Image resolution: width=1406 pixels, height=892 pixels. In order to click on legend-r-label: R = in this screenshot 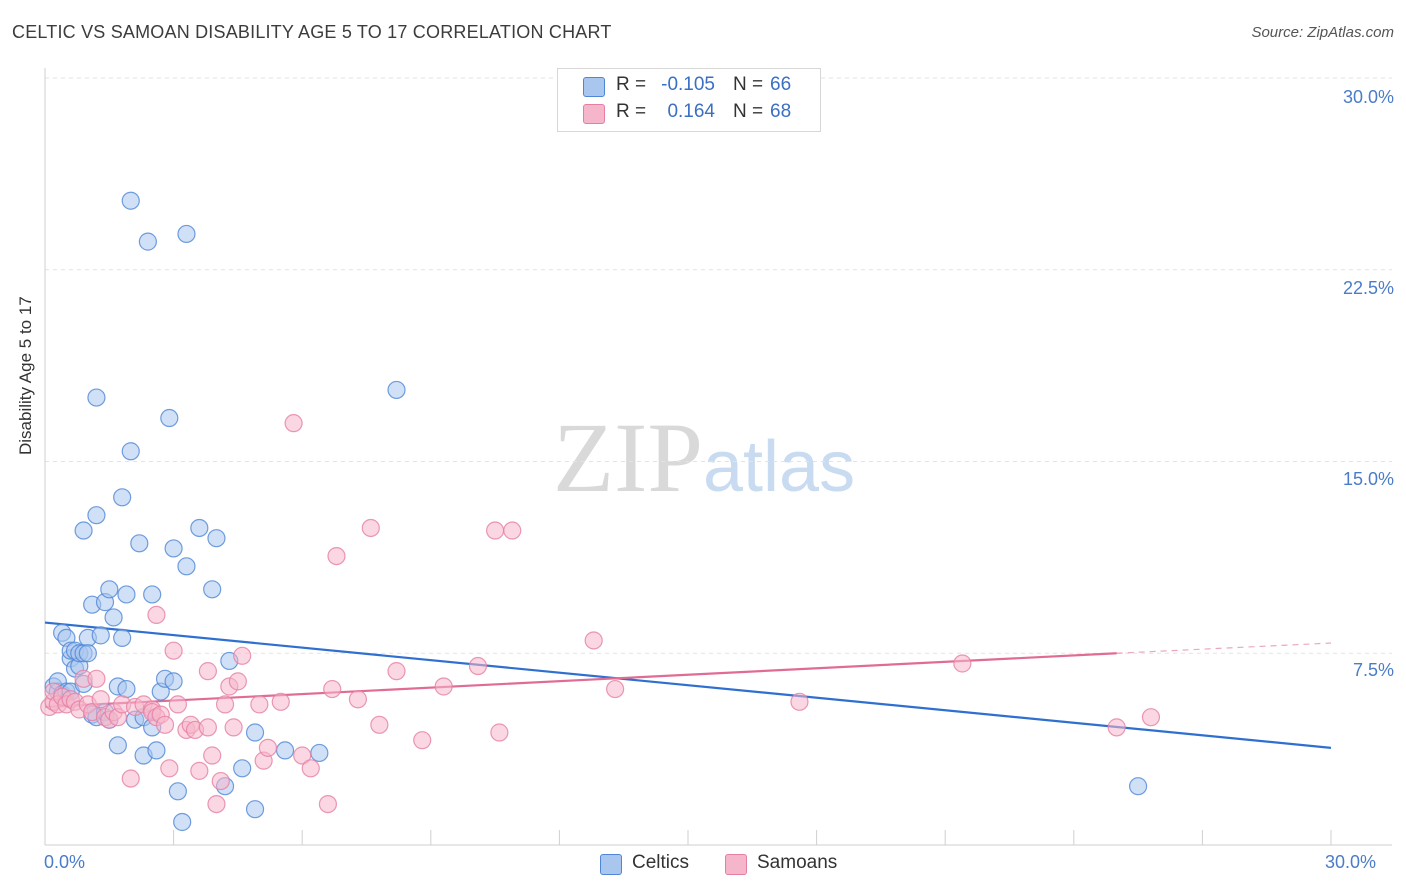, I will do `click(631, 111)`.